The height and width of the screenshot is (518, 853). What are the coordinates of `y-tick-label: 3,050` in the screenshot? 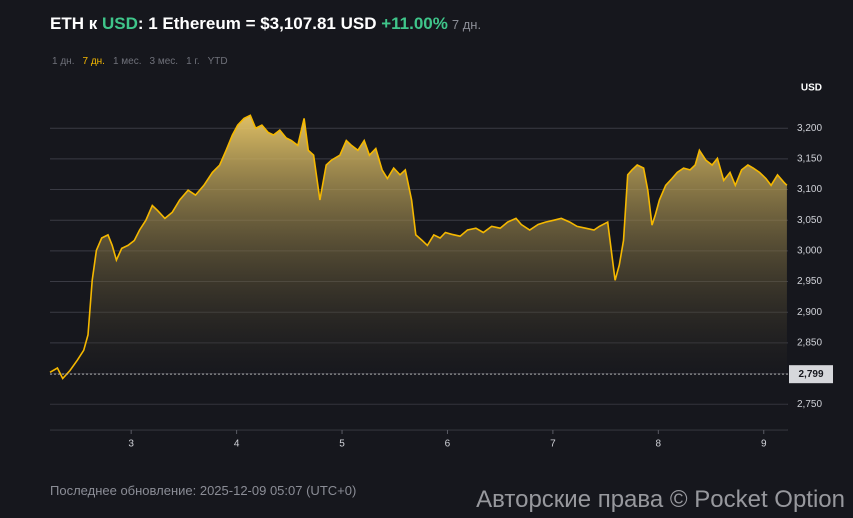 It's located at (809, 220).